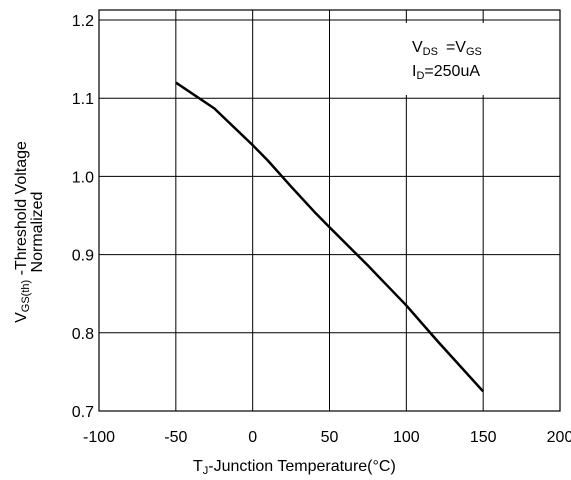 The width and height of the screenshot is (571, 480). I want to click on y-tick-label: 0.9, so click(83, 256).